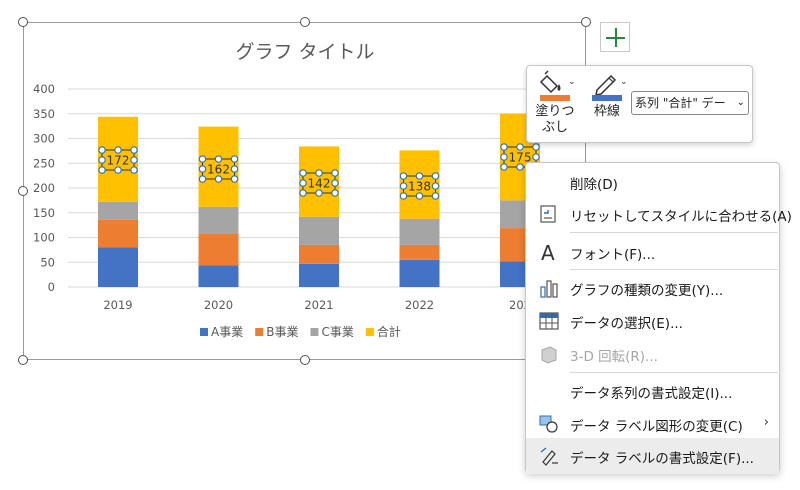  What do you see at coordinates (118, 267) in the screenshot?
I see `bar-1-2019` at bounding box center [118, 267].